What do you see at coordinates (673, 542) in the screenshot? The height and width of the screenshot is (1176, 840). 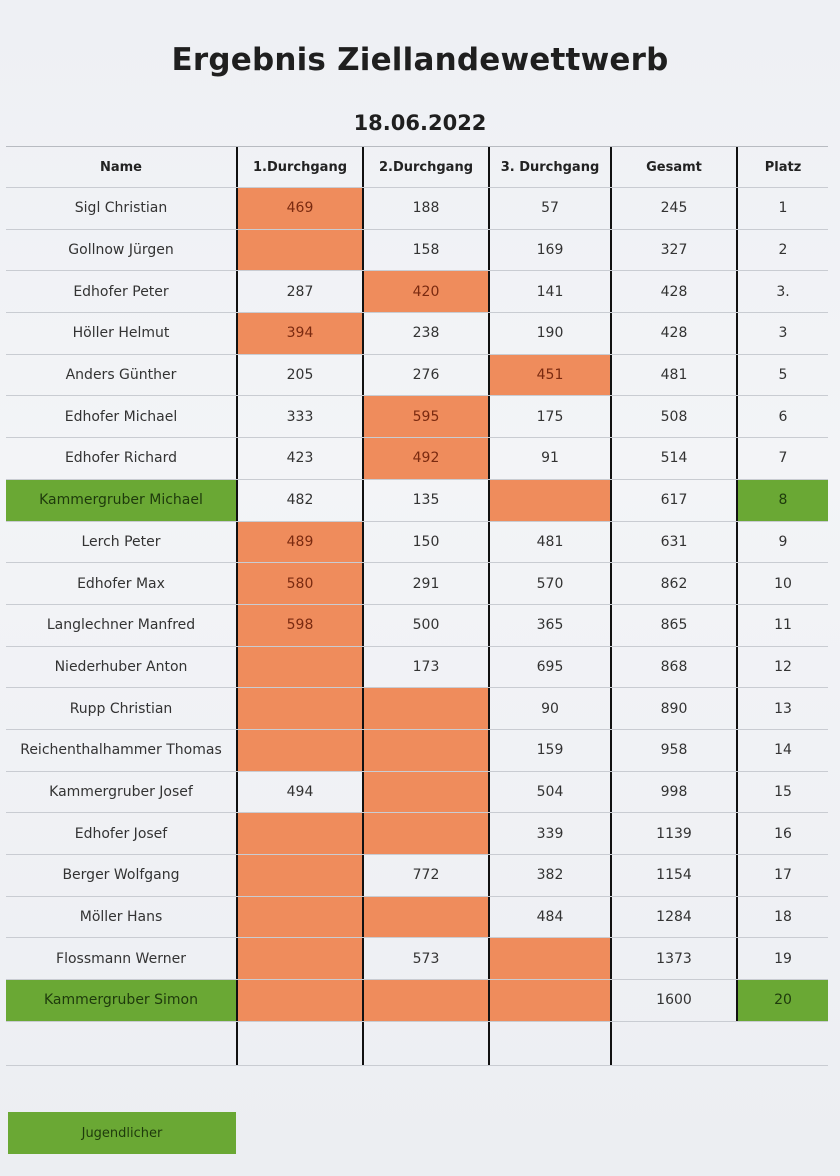 I see `gesamt-cell: 631` at bounding box center [673, 542].